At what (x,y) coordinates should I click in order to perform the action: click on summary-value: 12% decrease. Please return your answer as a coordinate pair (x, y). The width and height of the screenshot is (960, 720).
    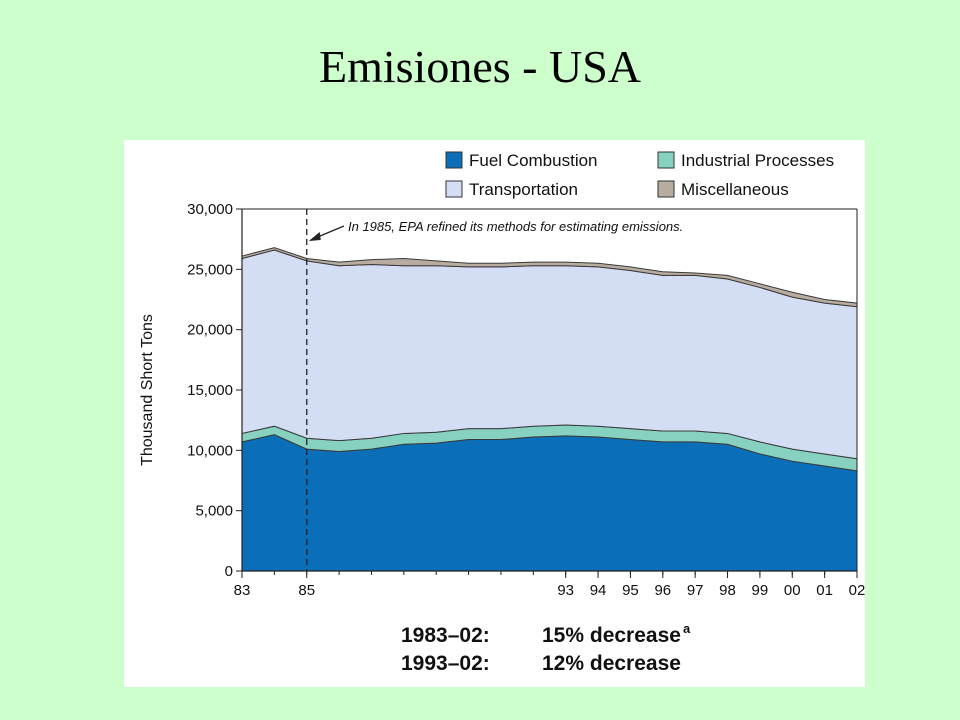
    Looking at the image, I should click on (611, 663).